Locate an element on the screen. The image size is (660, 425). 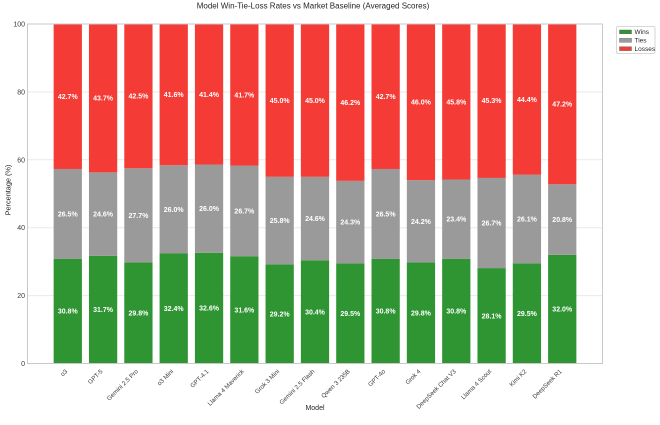
svg-text: 32.4% is located at coordinates (174, 309).